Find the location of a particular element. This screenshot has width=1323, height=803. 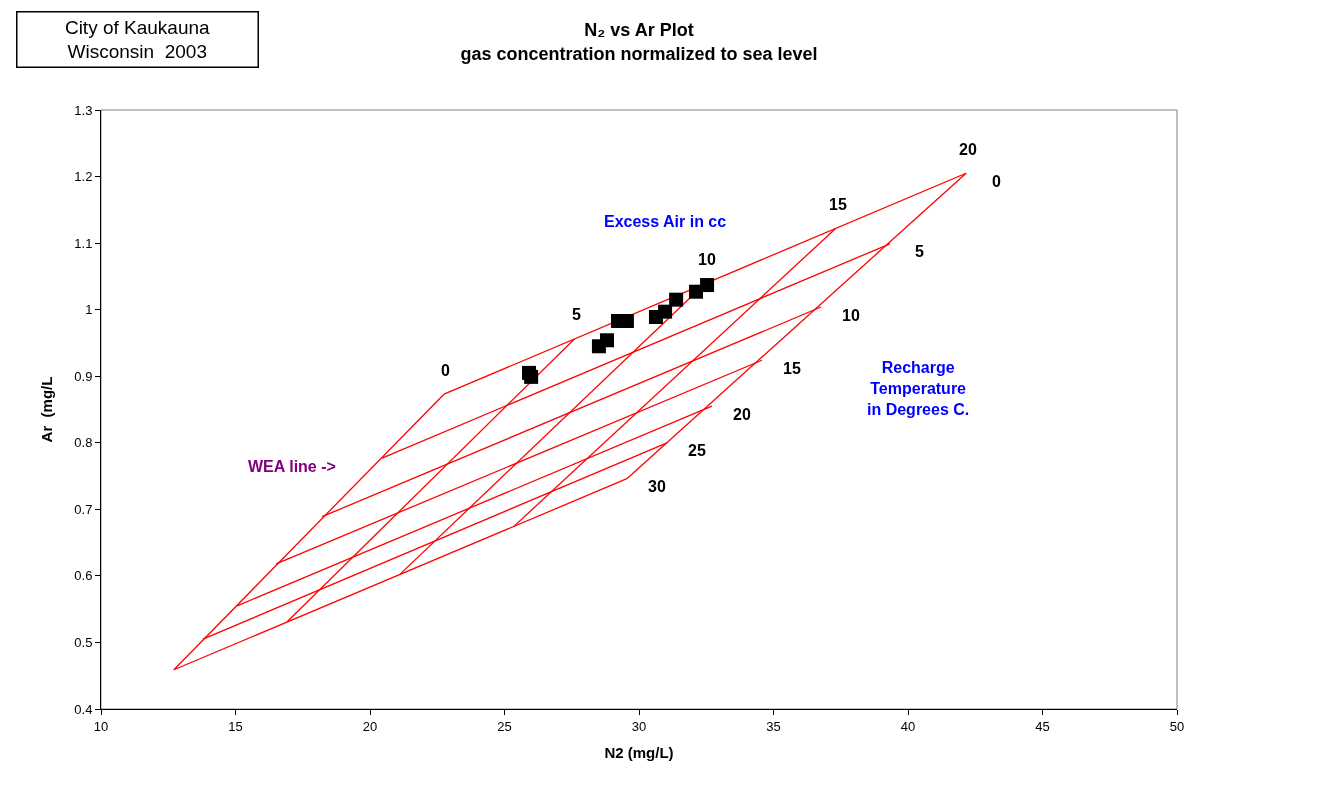

chart-title: N₂ vs Ar Plot is located at coordinates (639, 30).